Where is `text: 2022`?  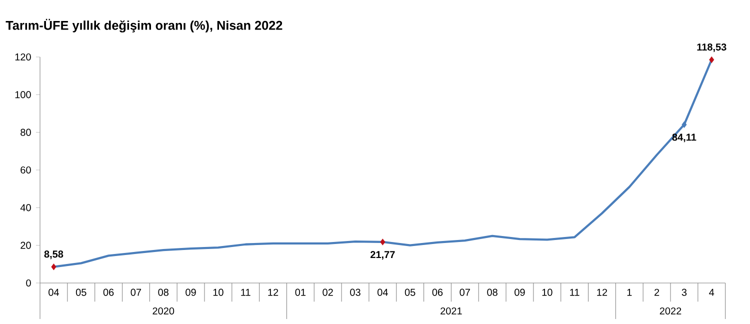
text: 2022 is located at coordinates (671, 311).